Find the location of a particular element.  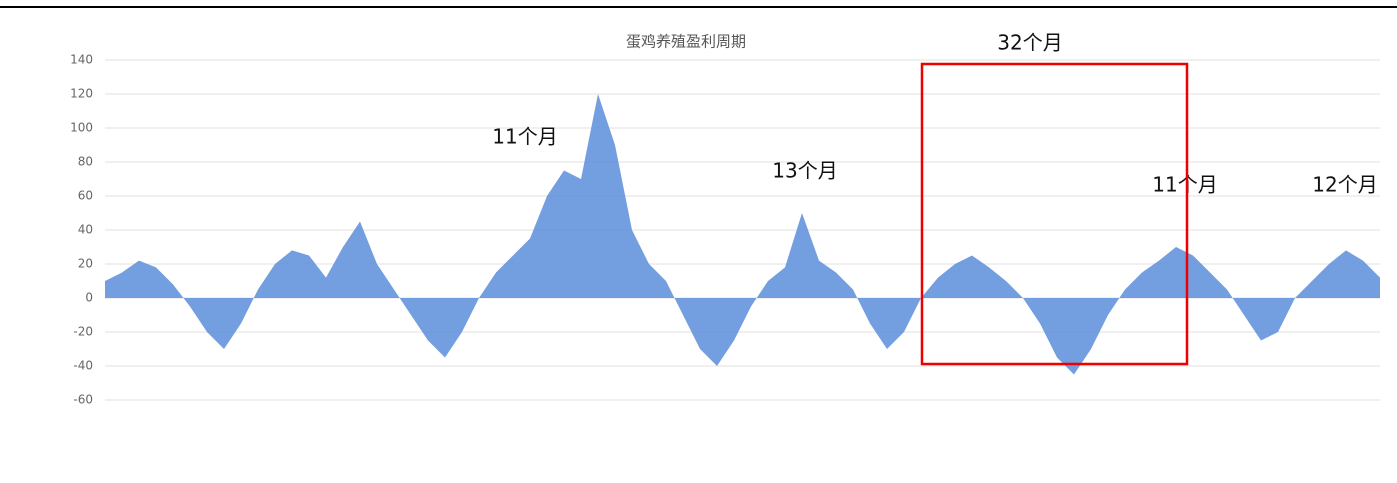

chart-title: 蛋鸡养殖盈利周期 is located at coordinates (686, 42).